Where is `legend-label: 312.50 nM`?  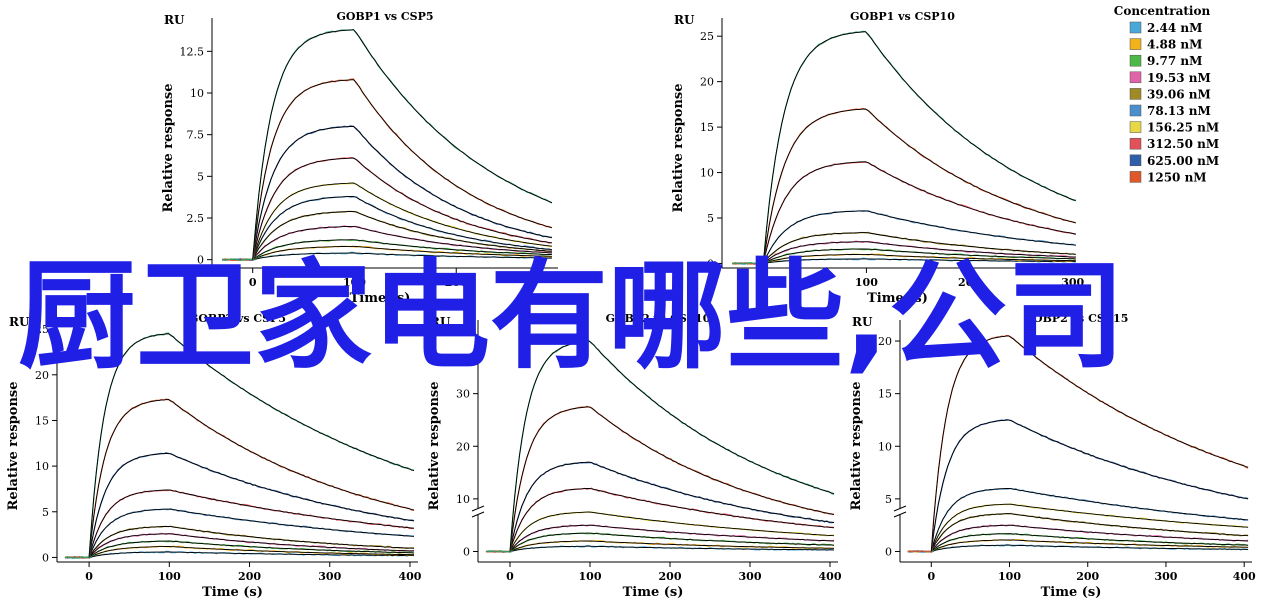 legend-label: 312.50 nM is located at coordinates (1183, 144).